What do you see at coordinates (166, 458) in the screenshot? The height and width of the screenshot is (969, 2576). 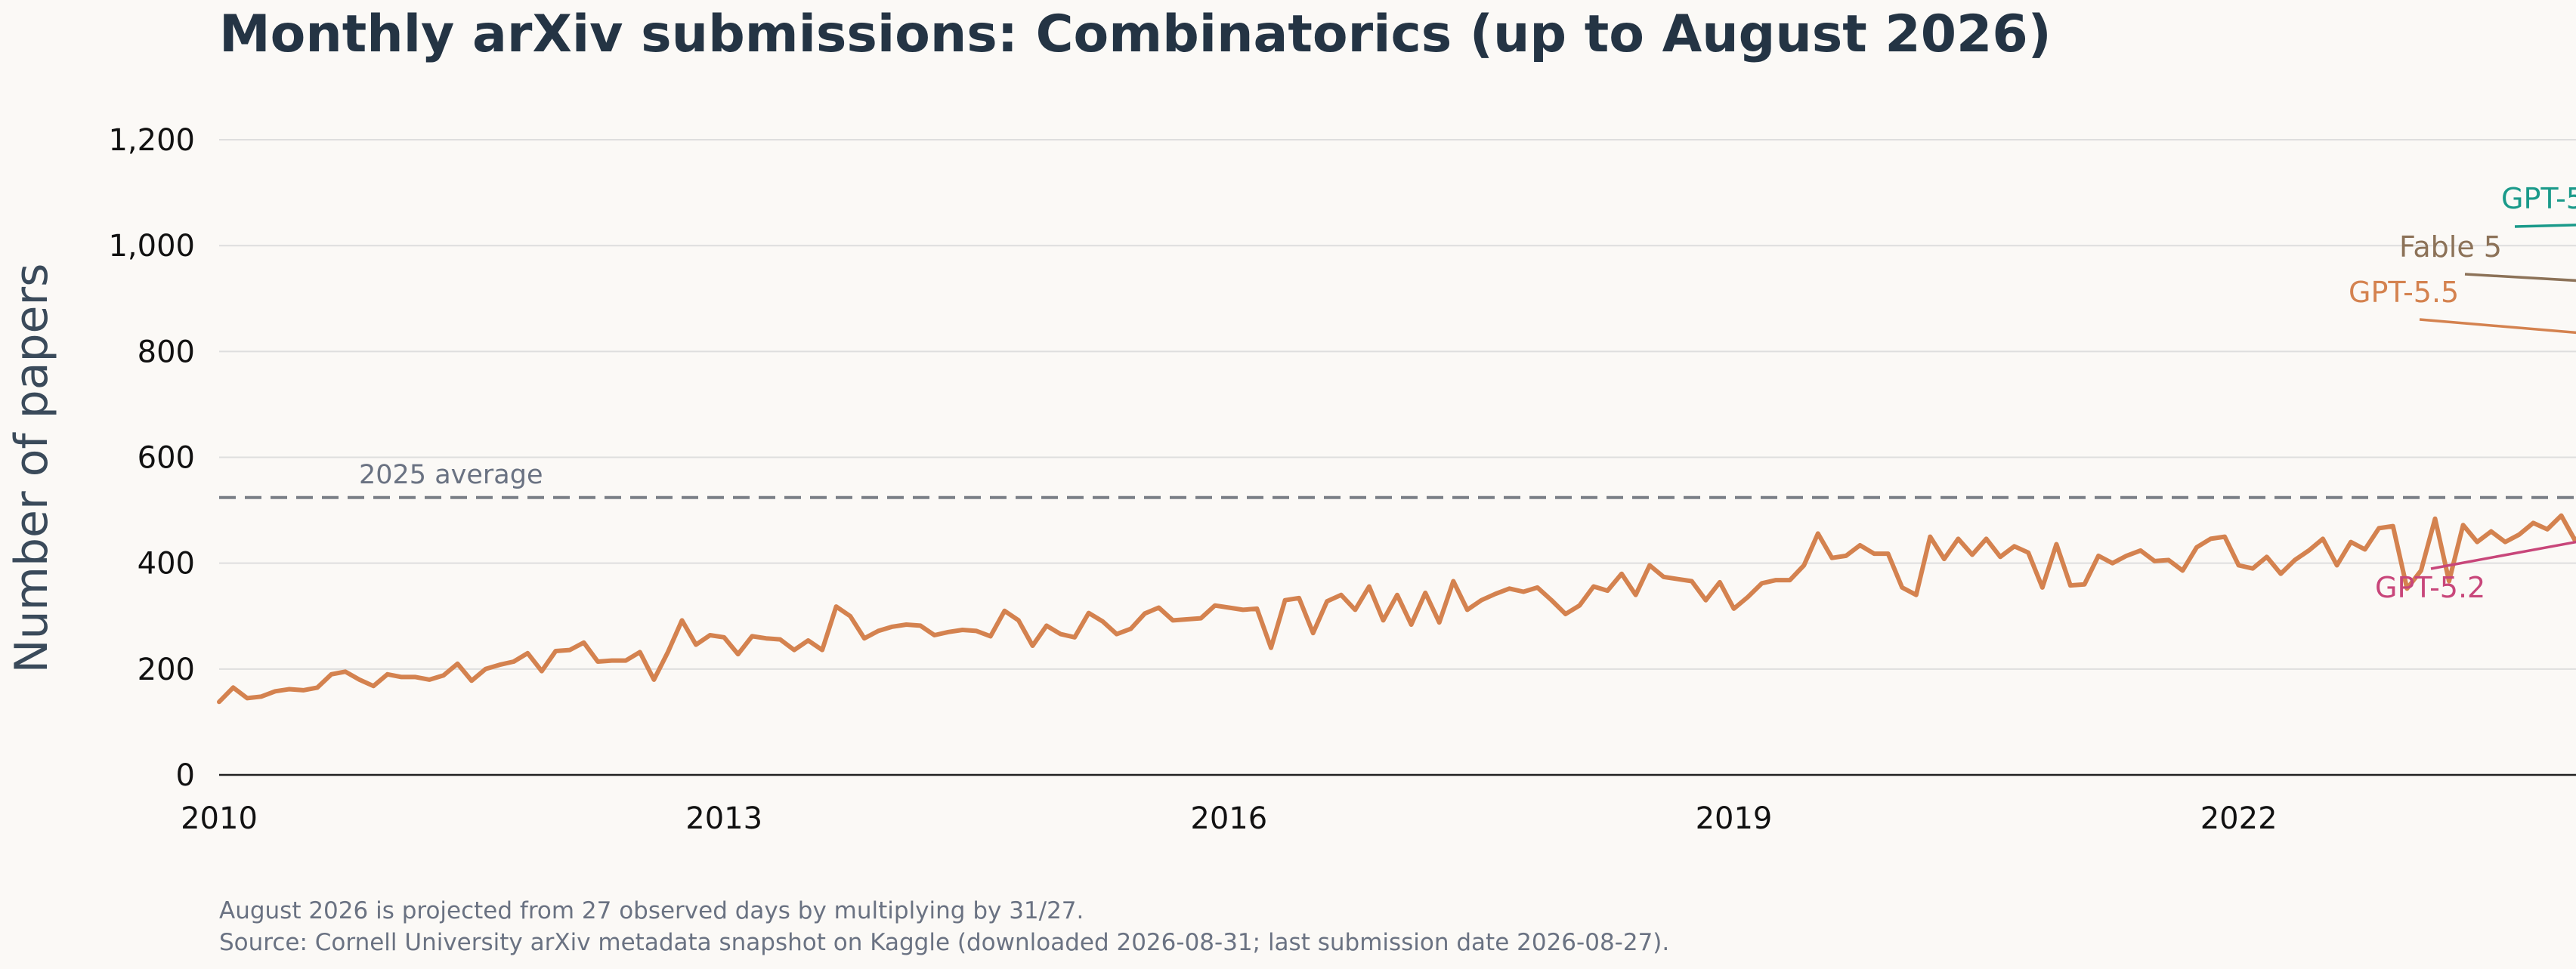 I see `y-tick-label: 600` at bounding box center [166, 458].